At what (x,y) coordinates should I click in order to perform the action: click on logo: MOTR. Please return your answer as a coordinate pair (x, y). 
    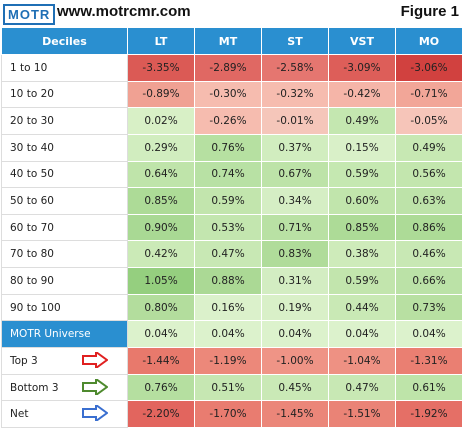
    Looking at the image, I should click on (29, 14).